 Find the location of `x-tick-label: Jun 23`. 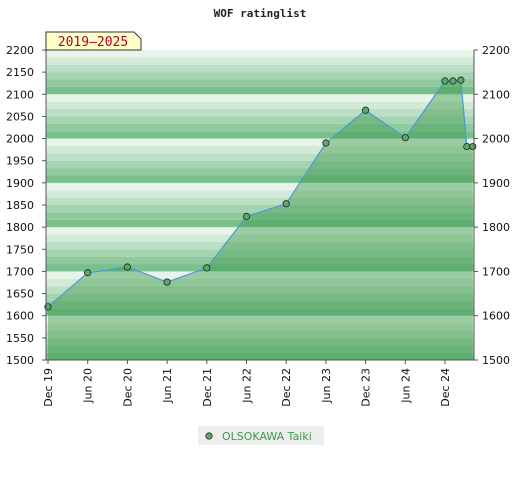

x-tick-label: Jun 23 is located at coordinates (326, 386).